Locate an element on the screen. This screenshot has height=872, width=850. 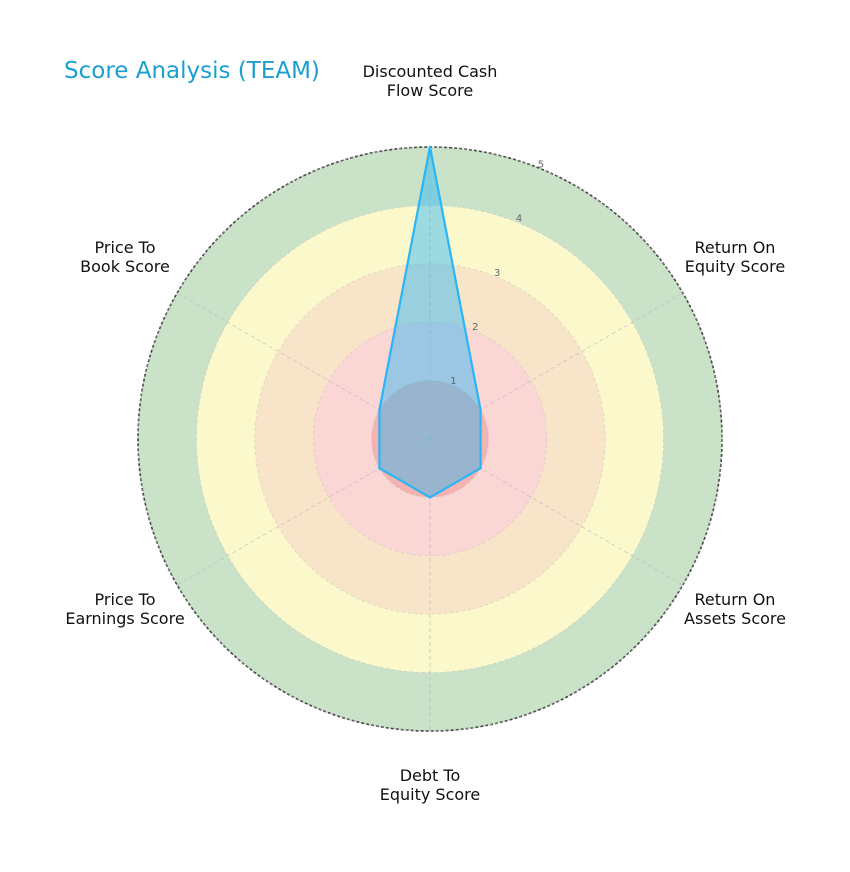
category-label: Discounted Cash Flow Score is located at coordinates (430, 81).